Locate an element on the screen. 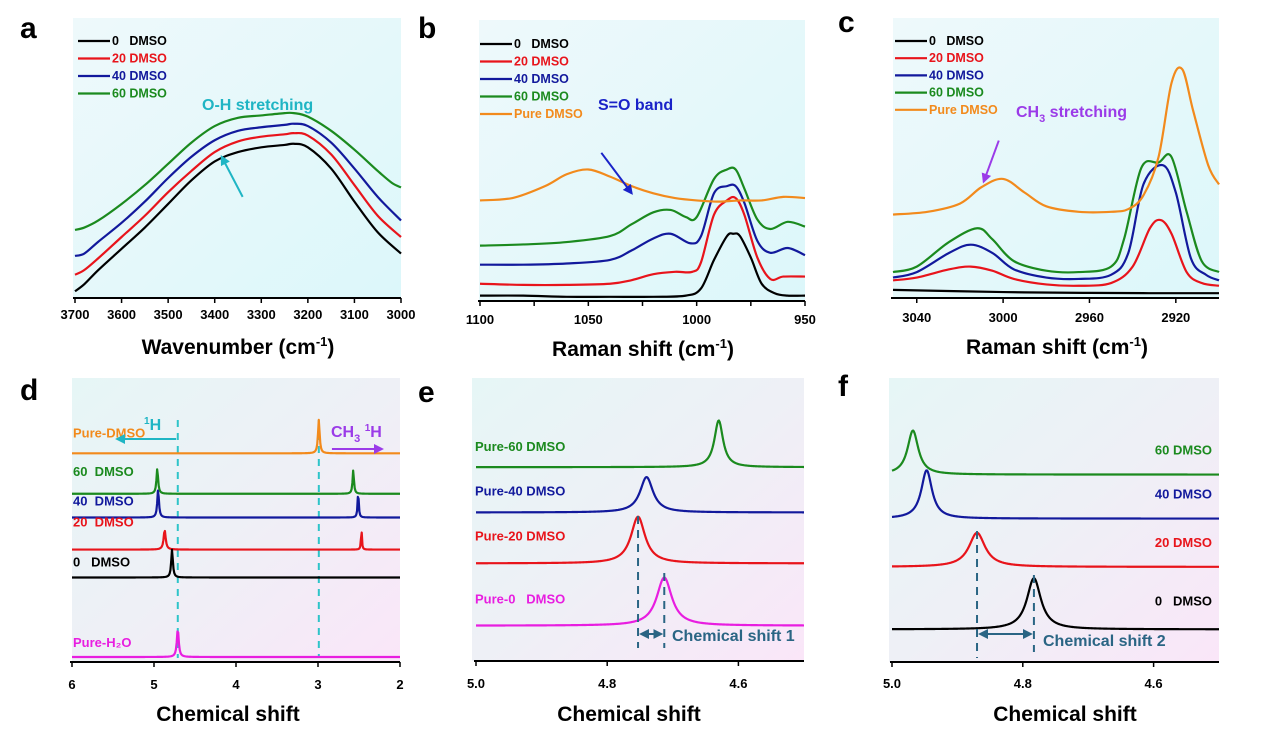 This screenshot has height=735, width=1269. legend-b: 0 DMSO 20 DMSO 40 DMSO 60 DMSO Pure DMSO is located at coordinates (531, 79).